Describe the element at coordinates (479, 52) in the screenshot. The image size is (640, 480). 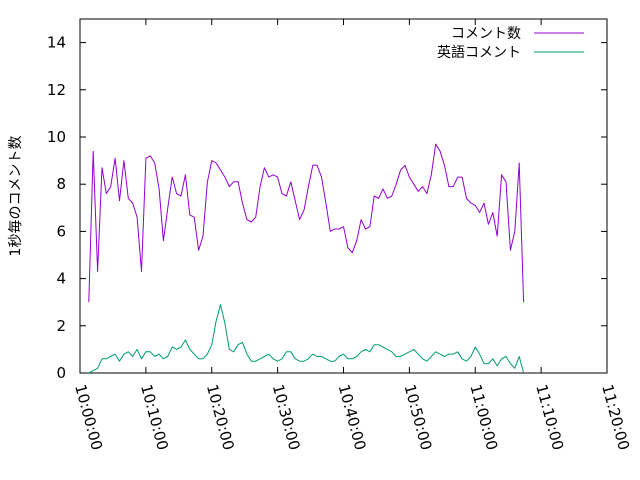
I see `legend-label: 英語コメント` at that location.